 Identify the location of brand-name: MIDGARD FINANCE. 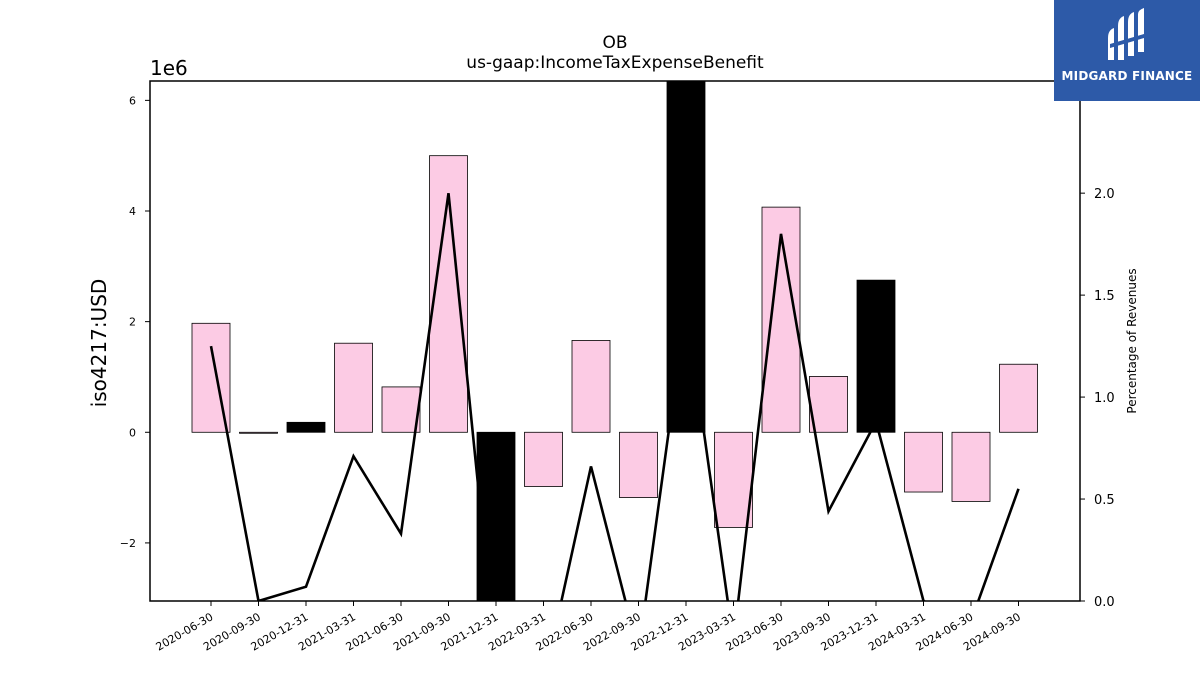
(1127, 76).